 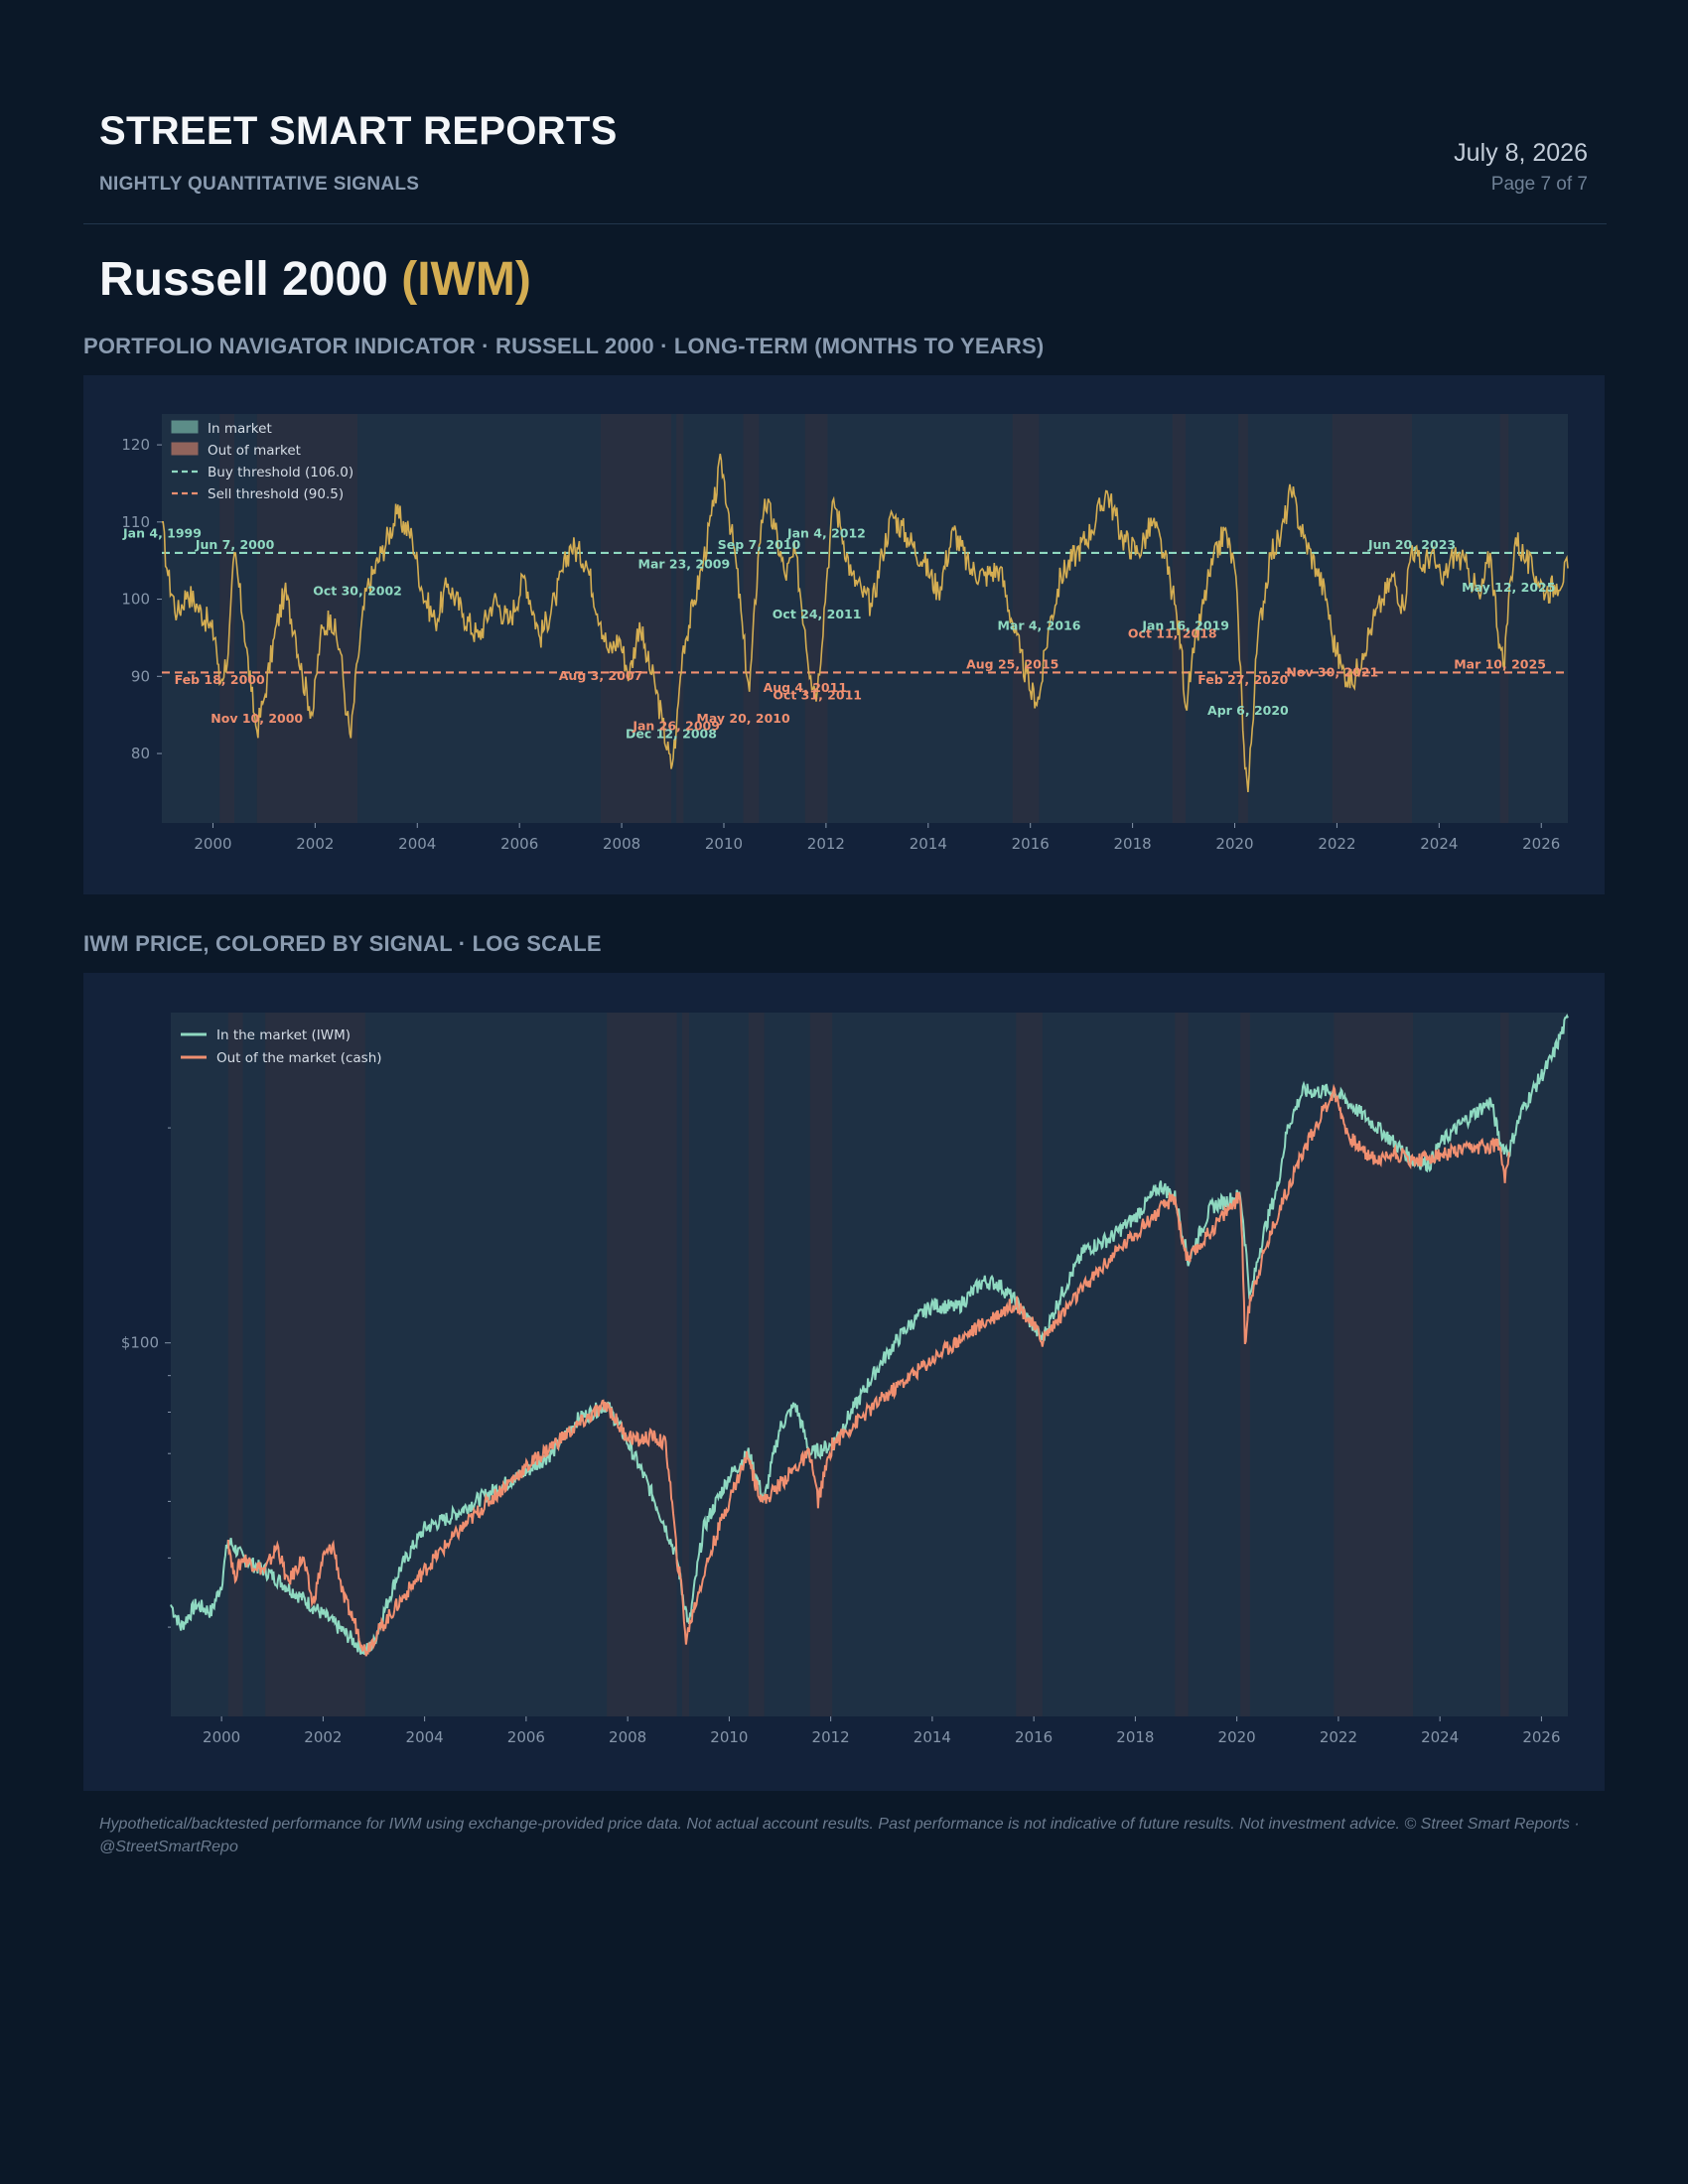 What do you see at coordinates (254, 451) in the screenshot?
I see `legend-label: Out of market` at bounding box center [254, 451].